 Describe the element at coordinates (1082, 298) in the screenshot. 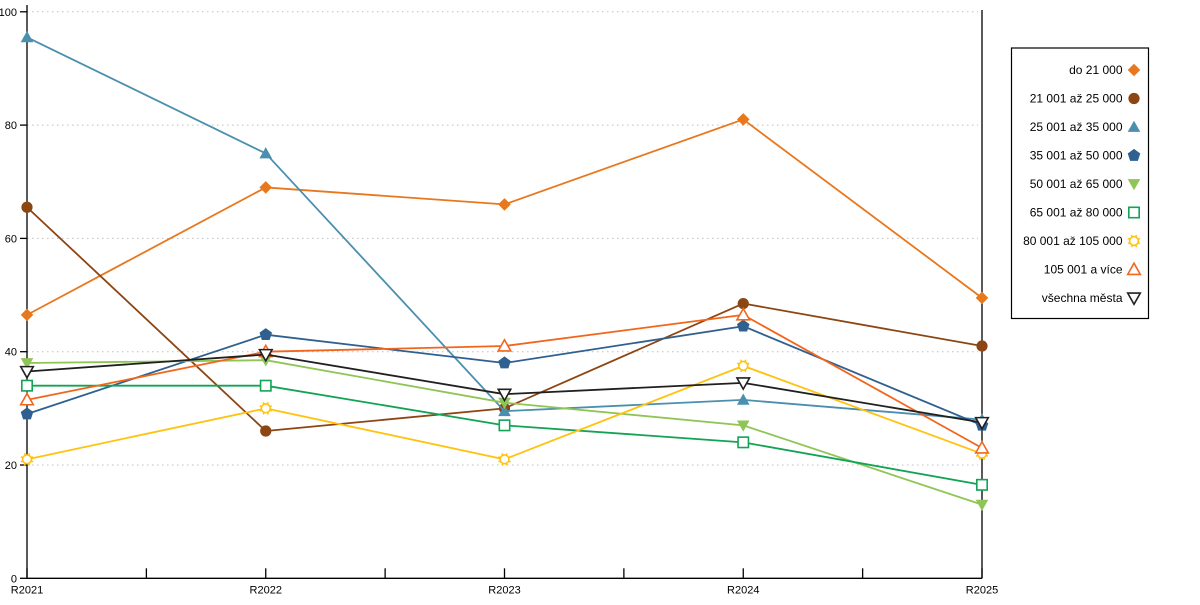

I see `legend-label: všechna města` at that location.